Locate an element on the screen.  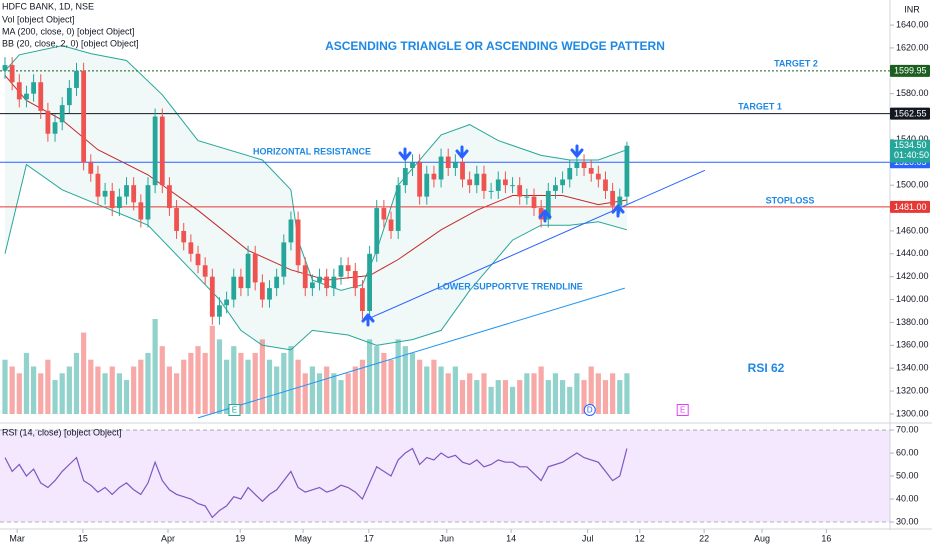
legend-bb: BB (20, close, 2, 0) [object Object] is located at coordinates (70, 43).